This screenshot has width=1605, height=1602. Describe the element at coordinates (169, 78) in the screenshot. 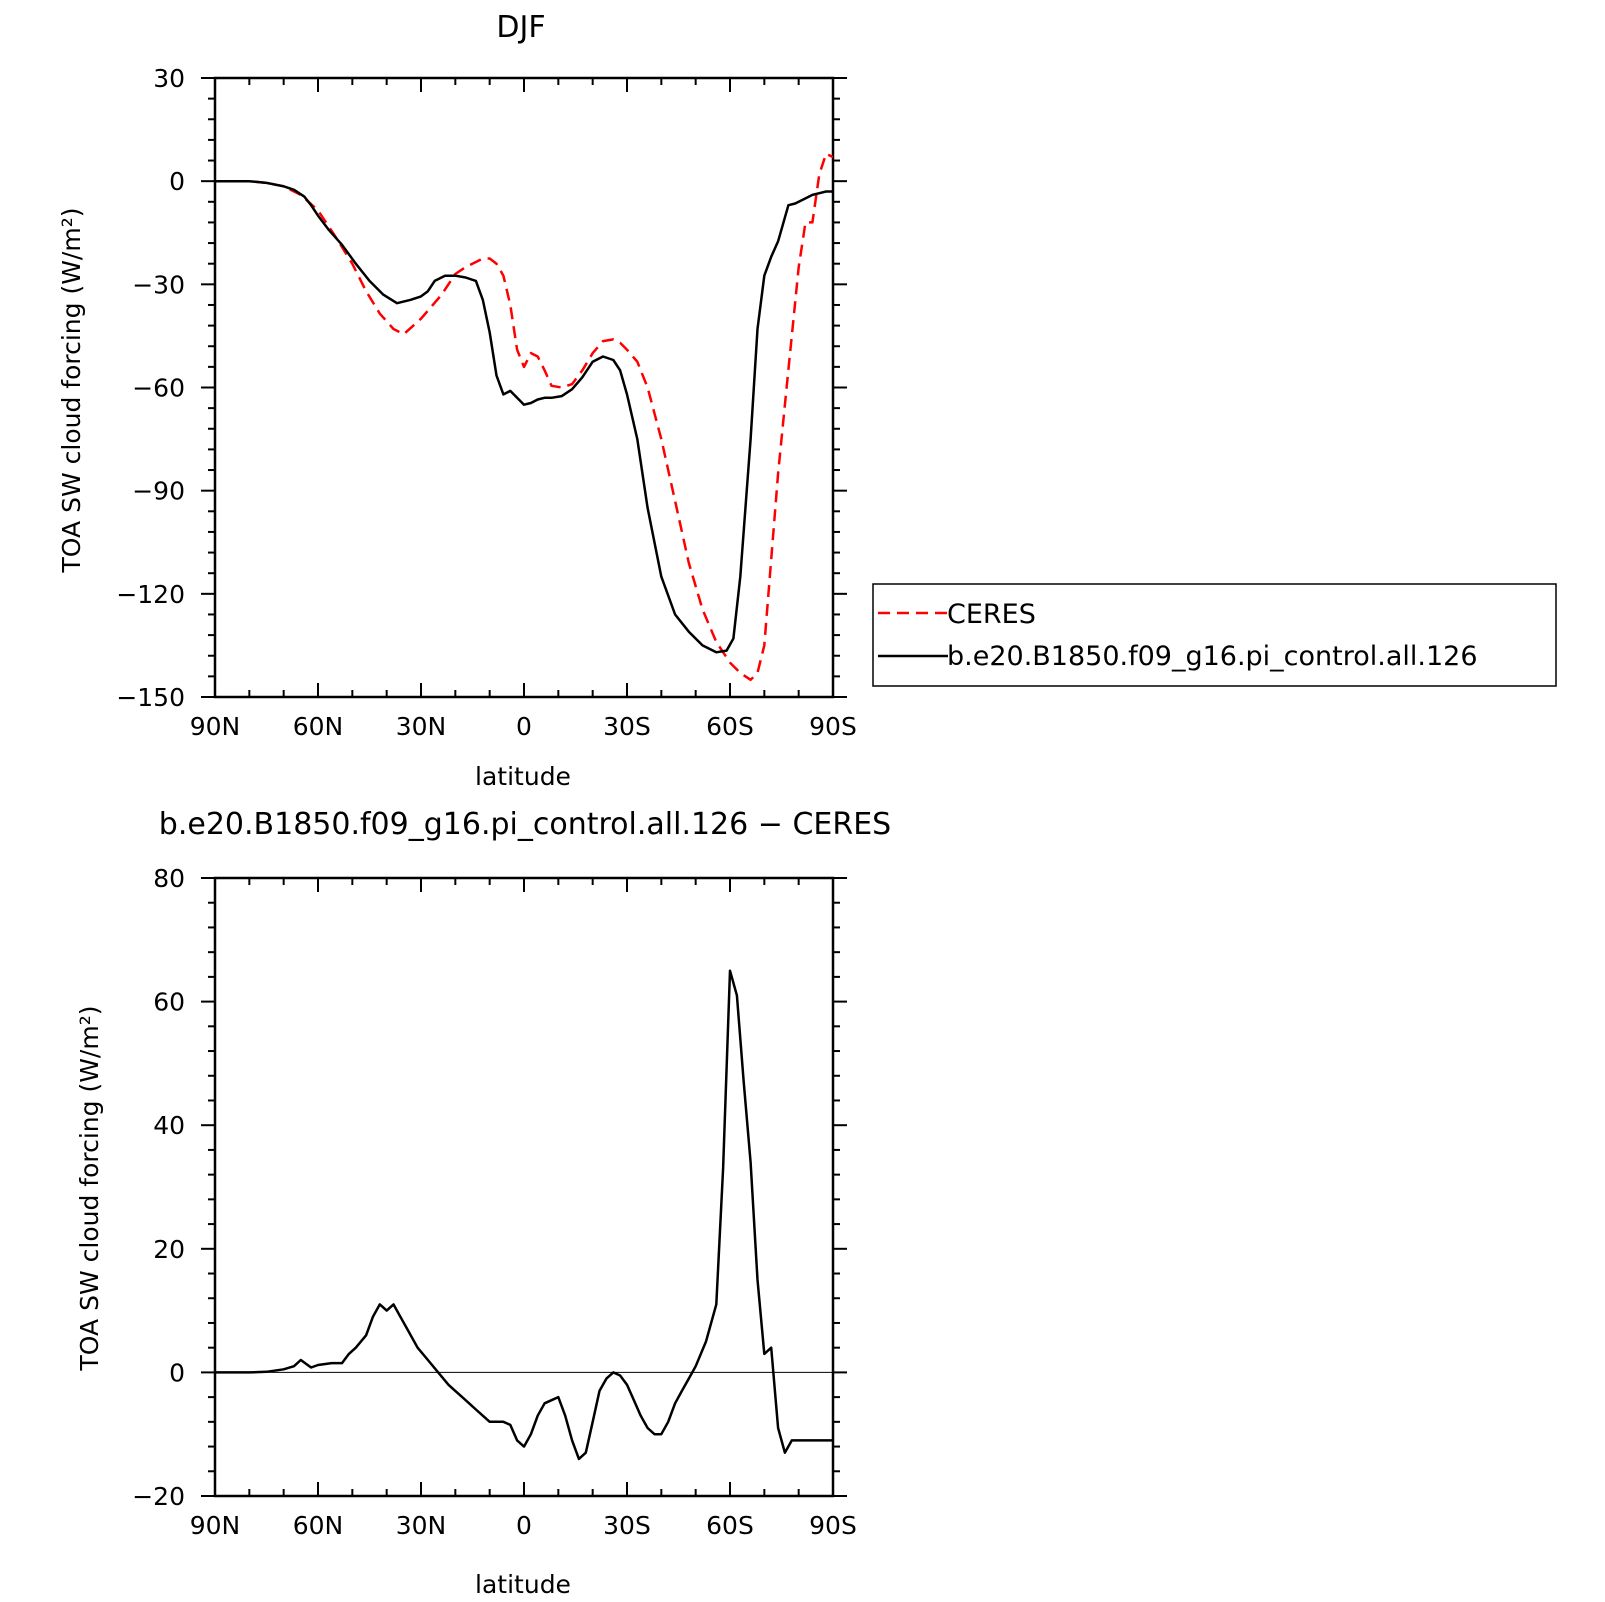

I see `y-tick-label: 30` at that location.